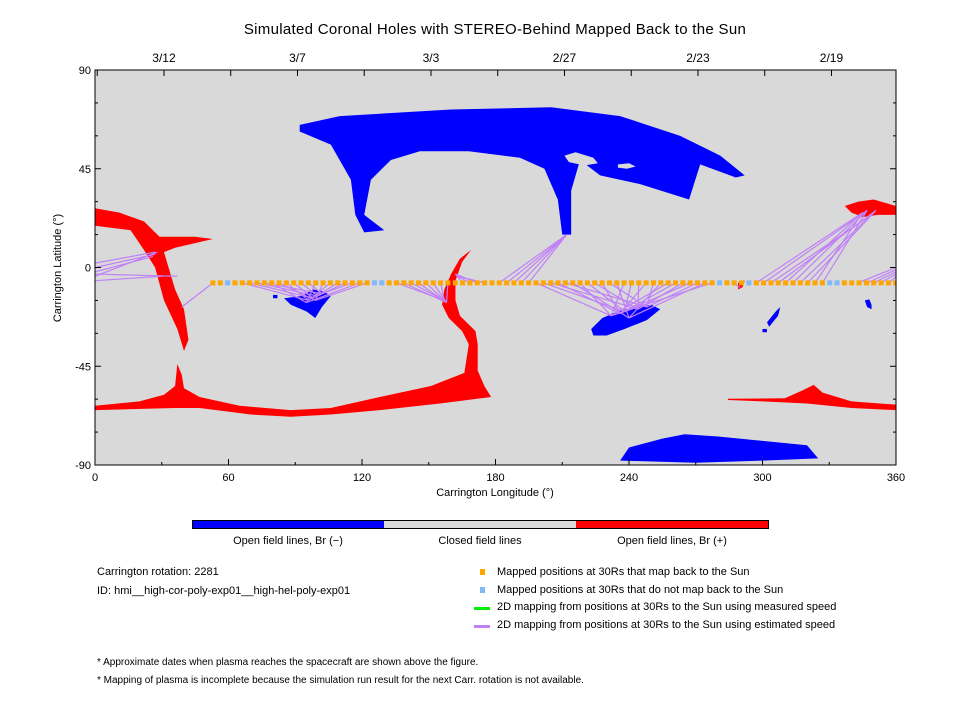 The height and width of the screenshot is (720, 960). What do you see at coordinates (480, 524) in the screenshot?
I see `colorbar-frame` at bounding box center [480, 524].